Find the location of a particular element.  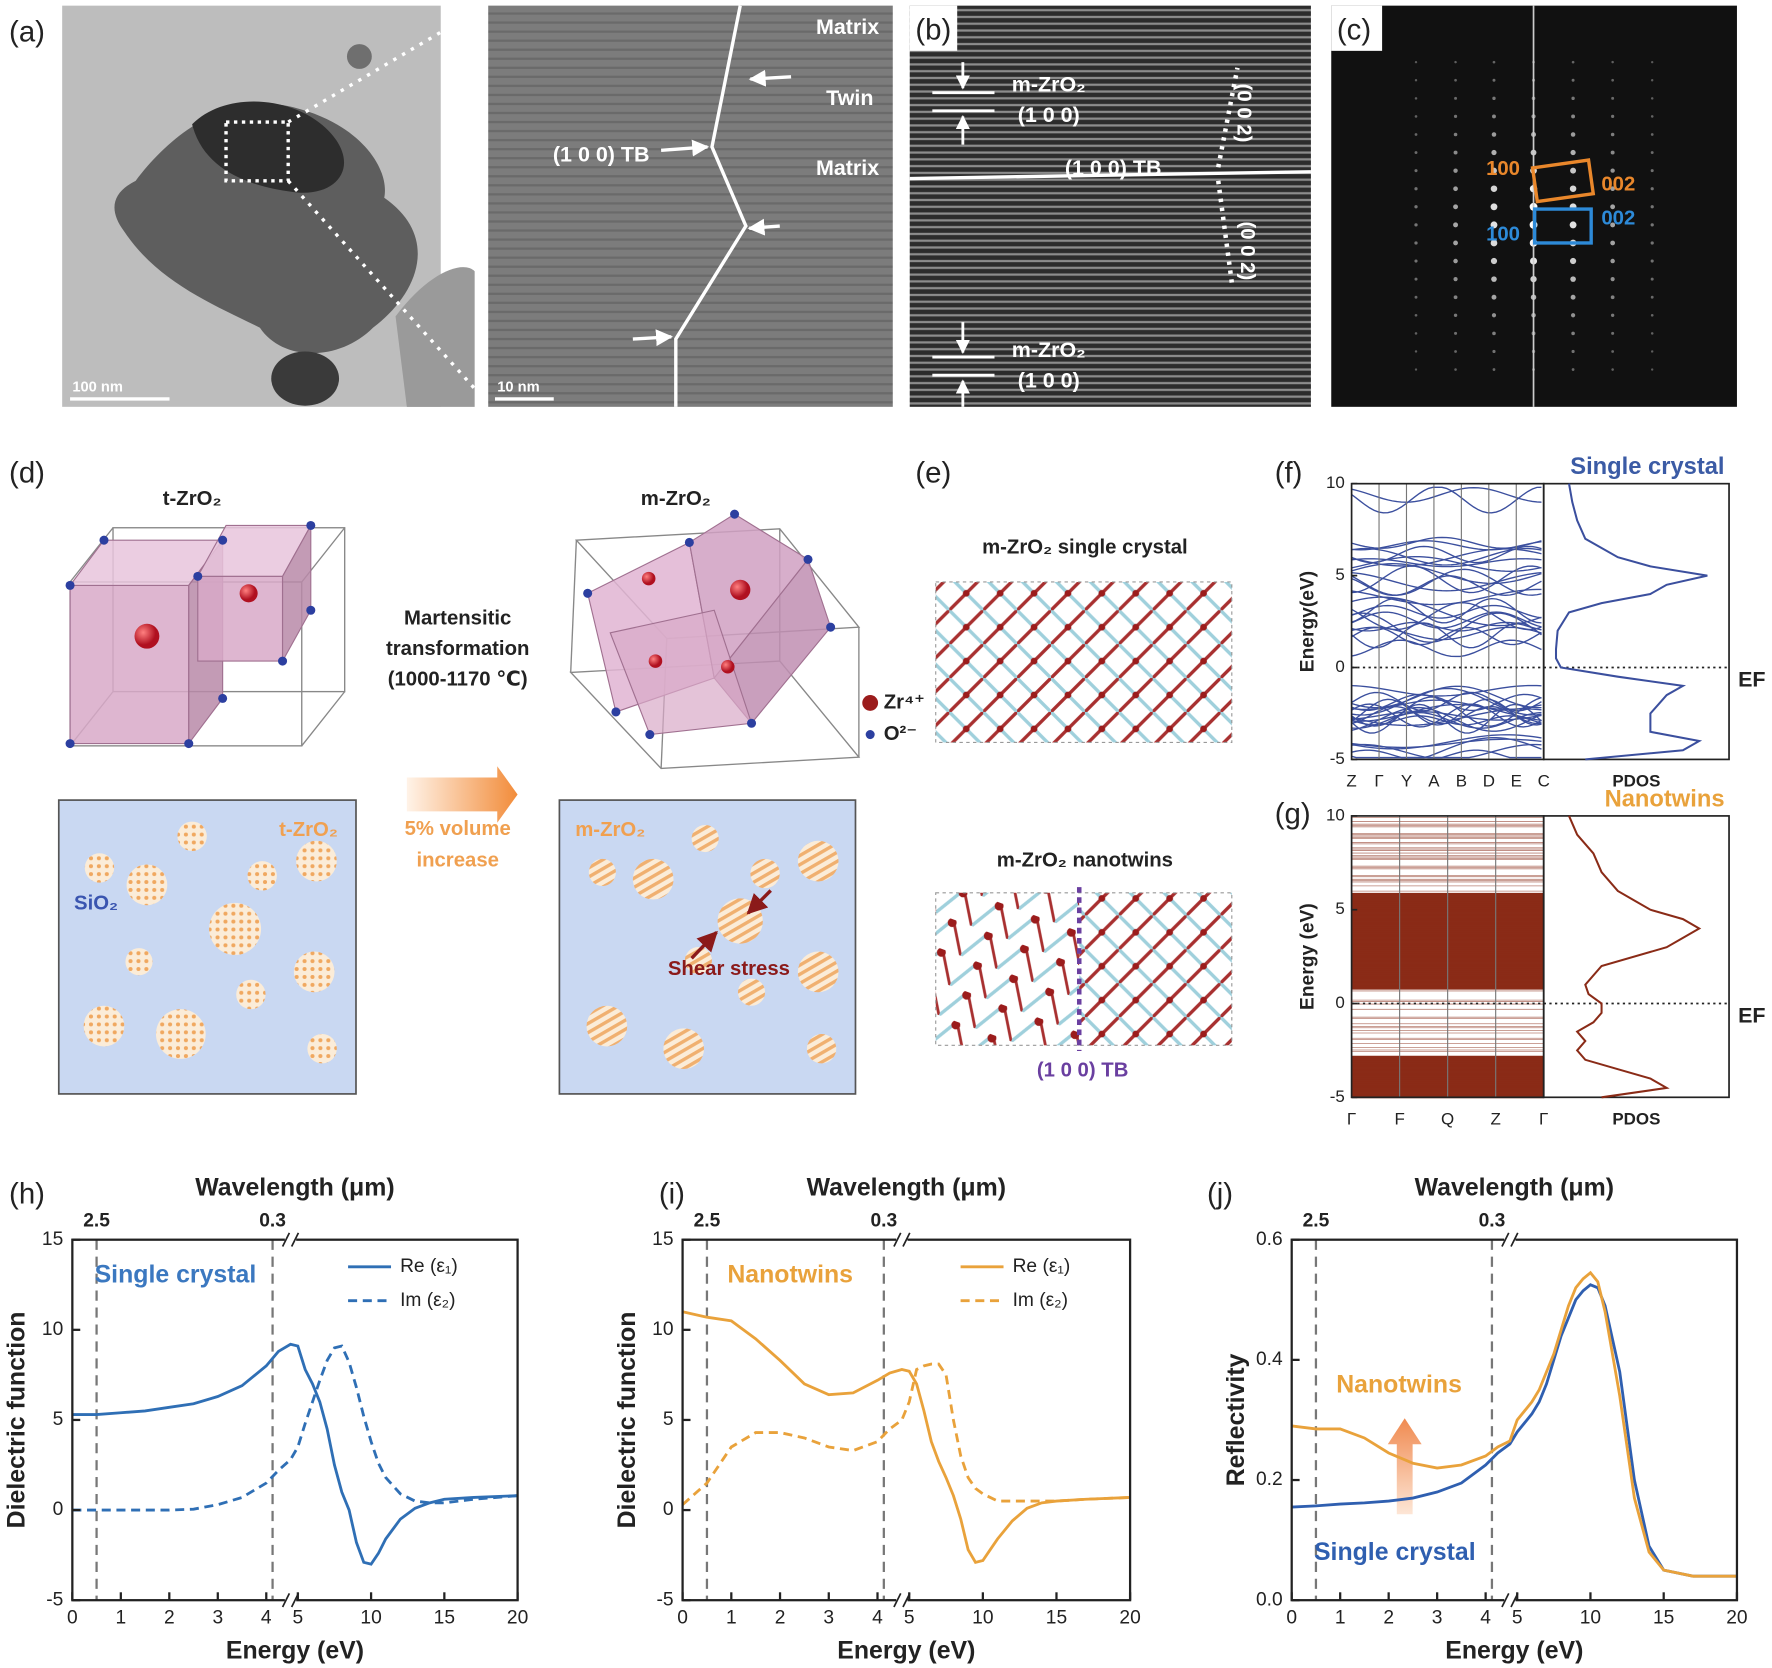

pdos-label: PDOS is located at coordinates (1636, 781).